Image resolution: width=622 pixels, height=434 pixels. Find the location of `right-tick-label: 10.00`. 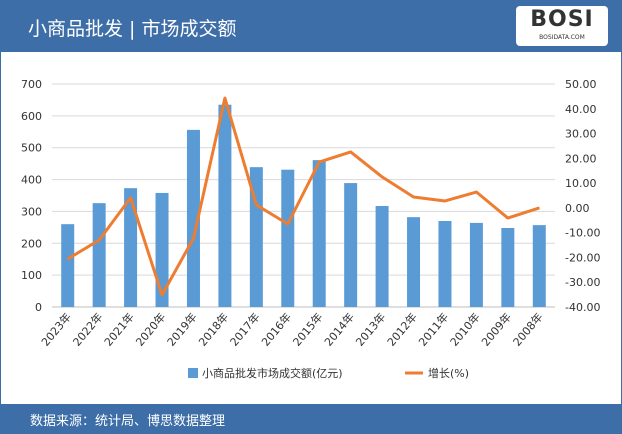

right-tick-label: 10.00 is located at coordinates (581, 183).